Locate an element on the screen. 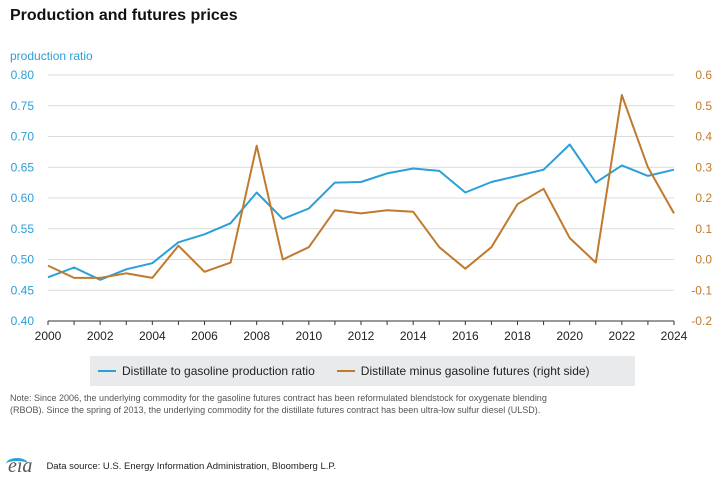 Image resolution: width=720 pixels, height=480 pixels. left-tick-label: 0.60 is located at coordinates (23, 198).